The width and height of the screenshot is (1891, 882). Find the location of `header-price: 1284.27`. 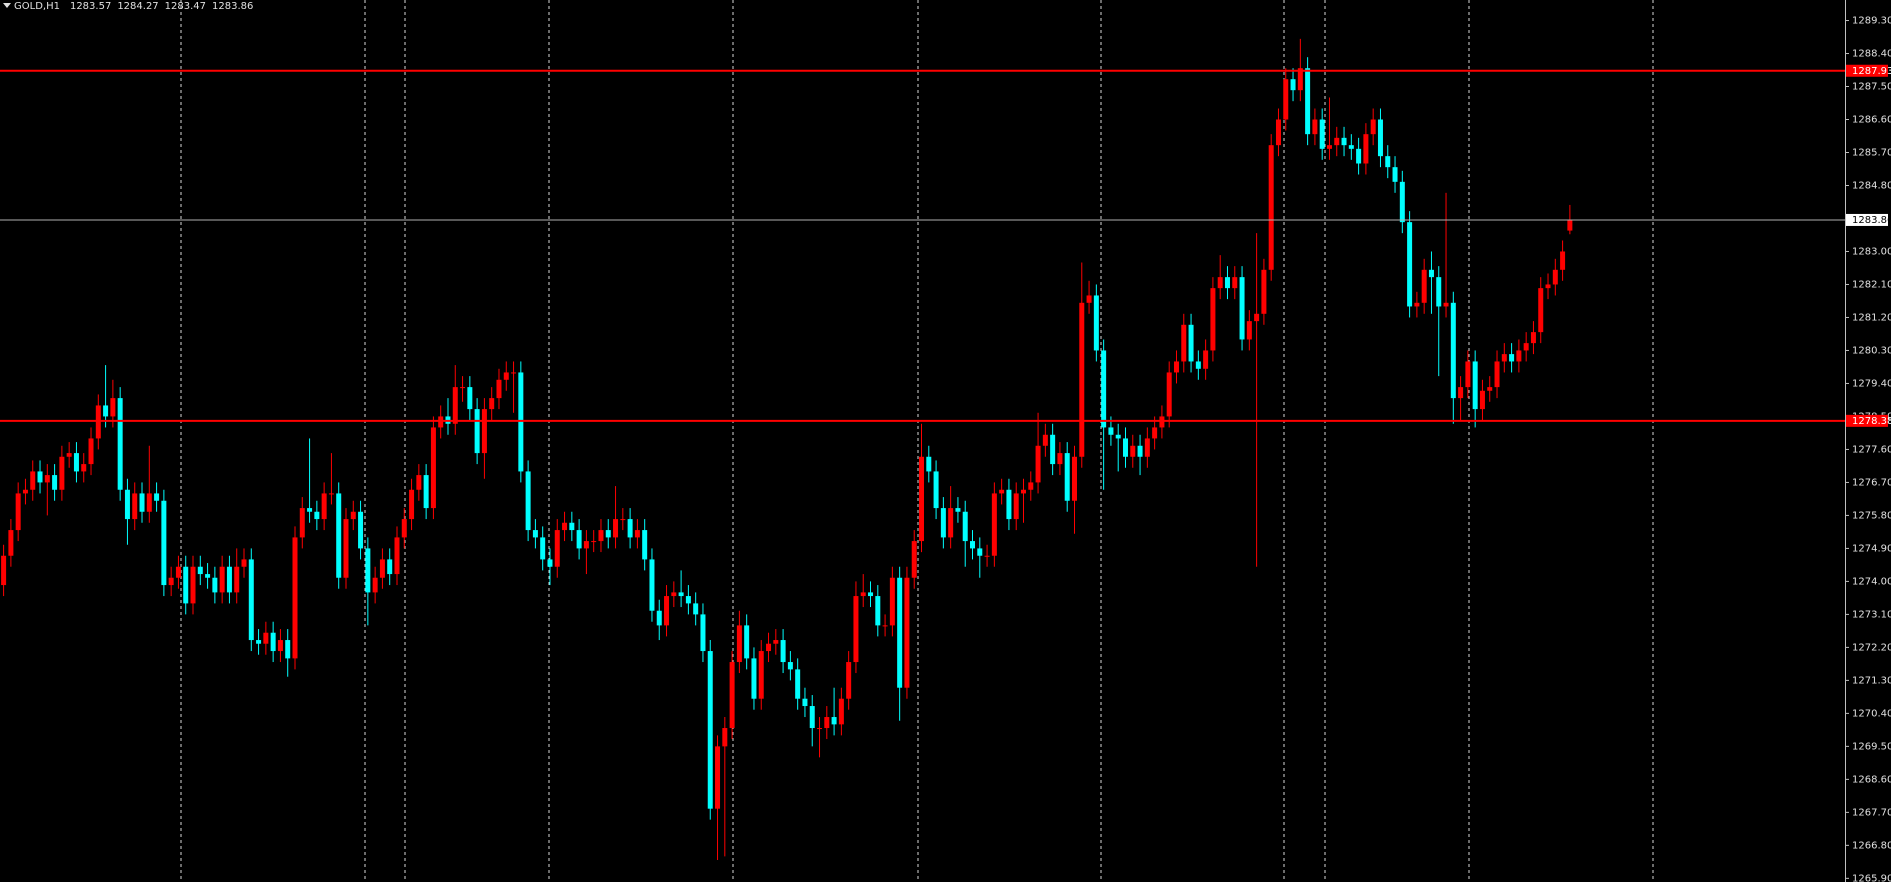

header-price: 1284.27 is located at coordinates (137, 6).